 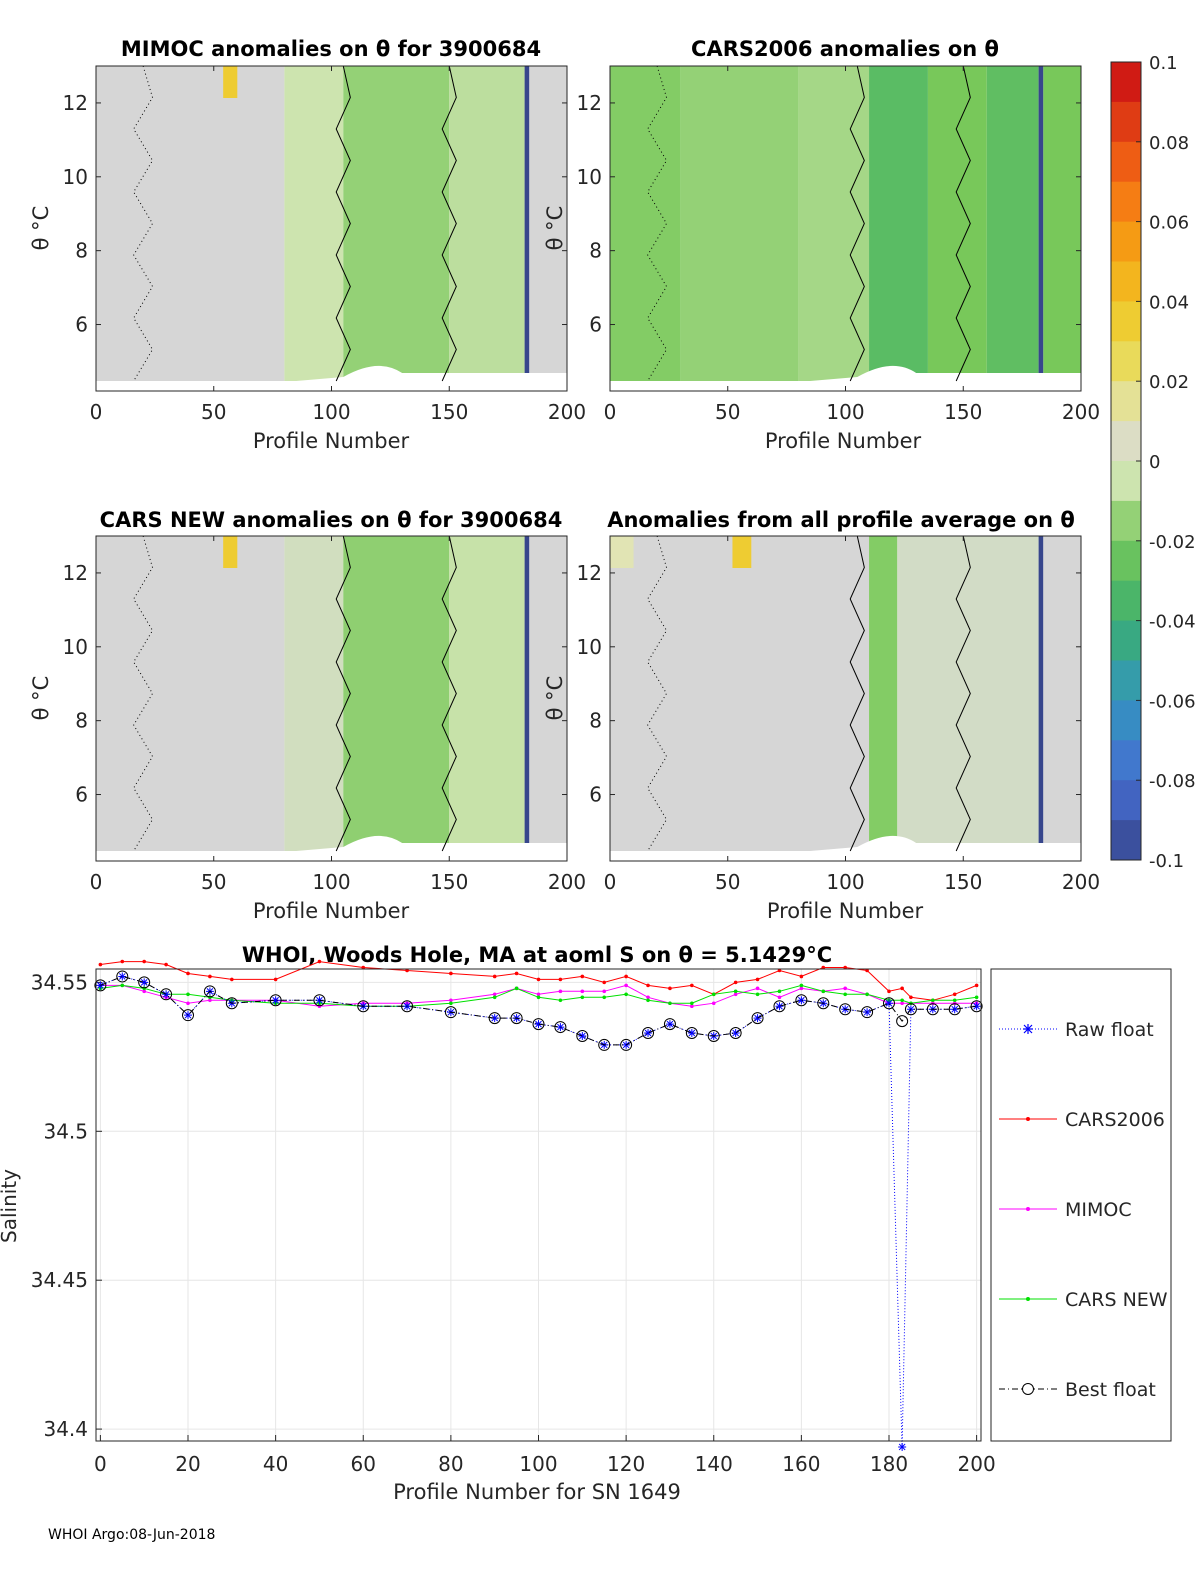 What do you see at coordinates (595, 721) in the screenshot?
I see `y-tick-label: 8` at bounding box center [595, 721].